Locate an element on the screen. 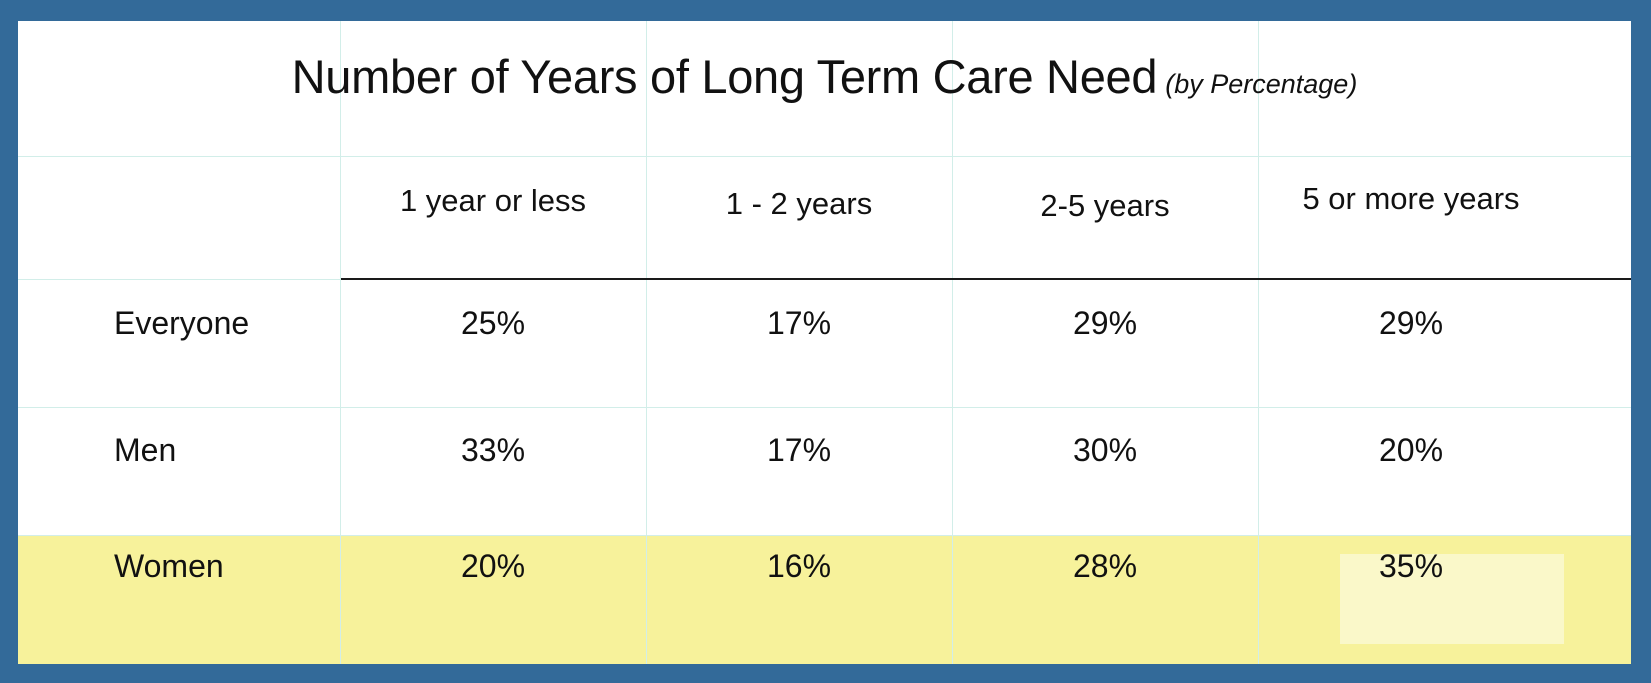  chart-subtitle: (by Percentage) is located at coordinates (1261, 84).